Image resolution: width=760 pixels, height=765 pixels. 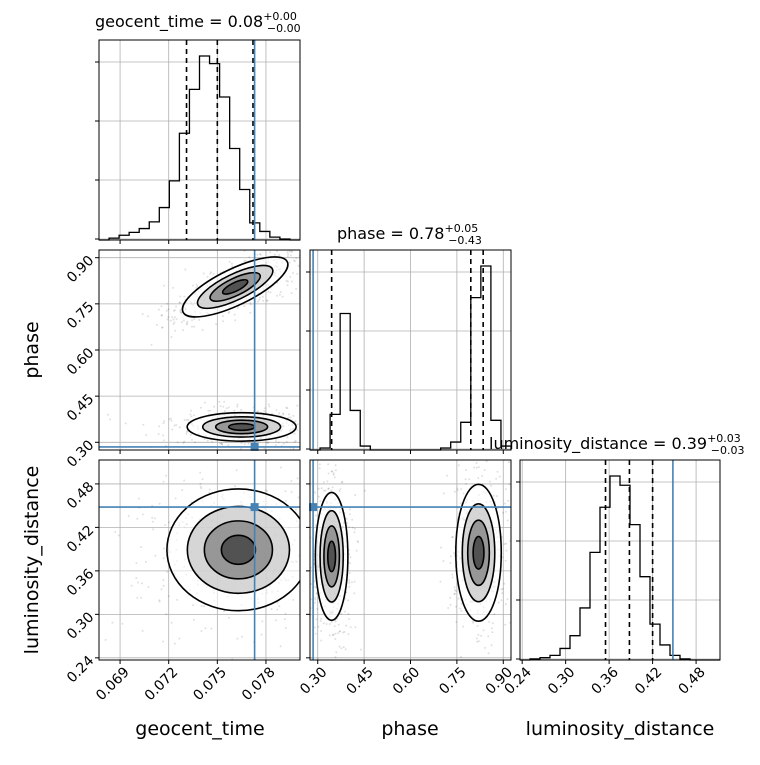 I want to click on tick-label-y-phase-4: 0.90, so click(x=80, y=269).